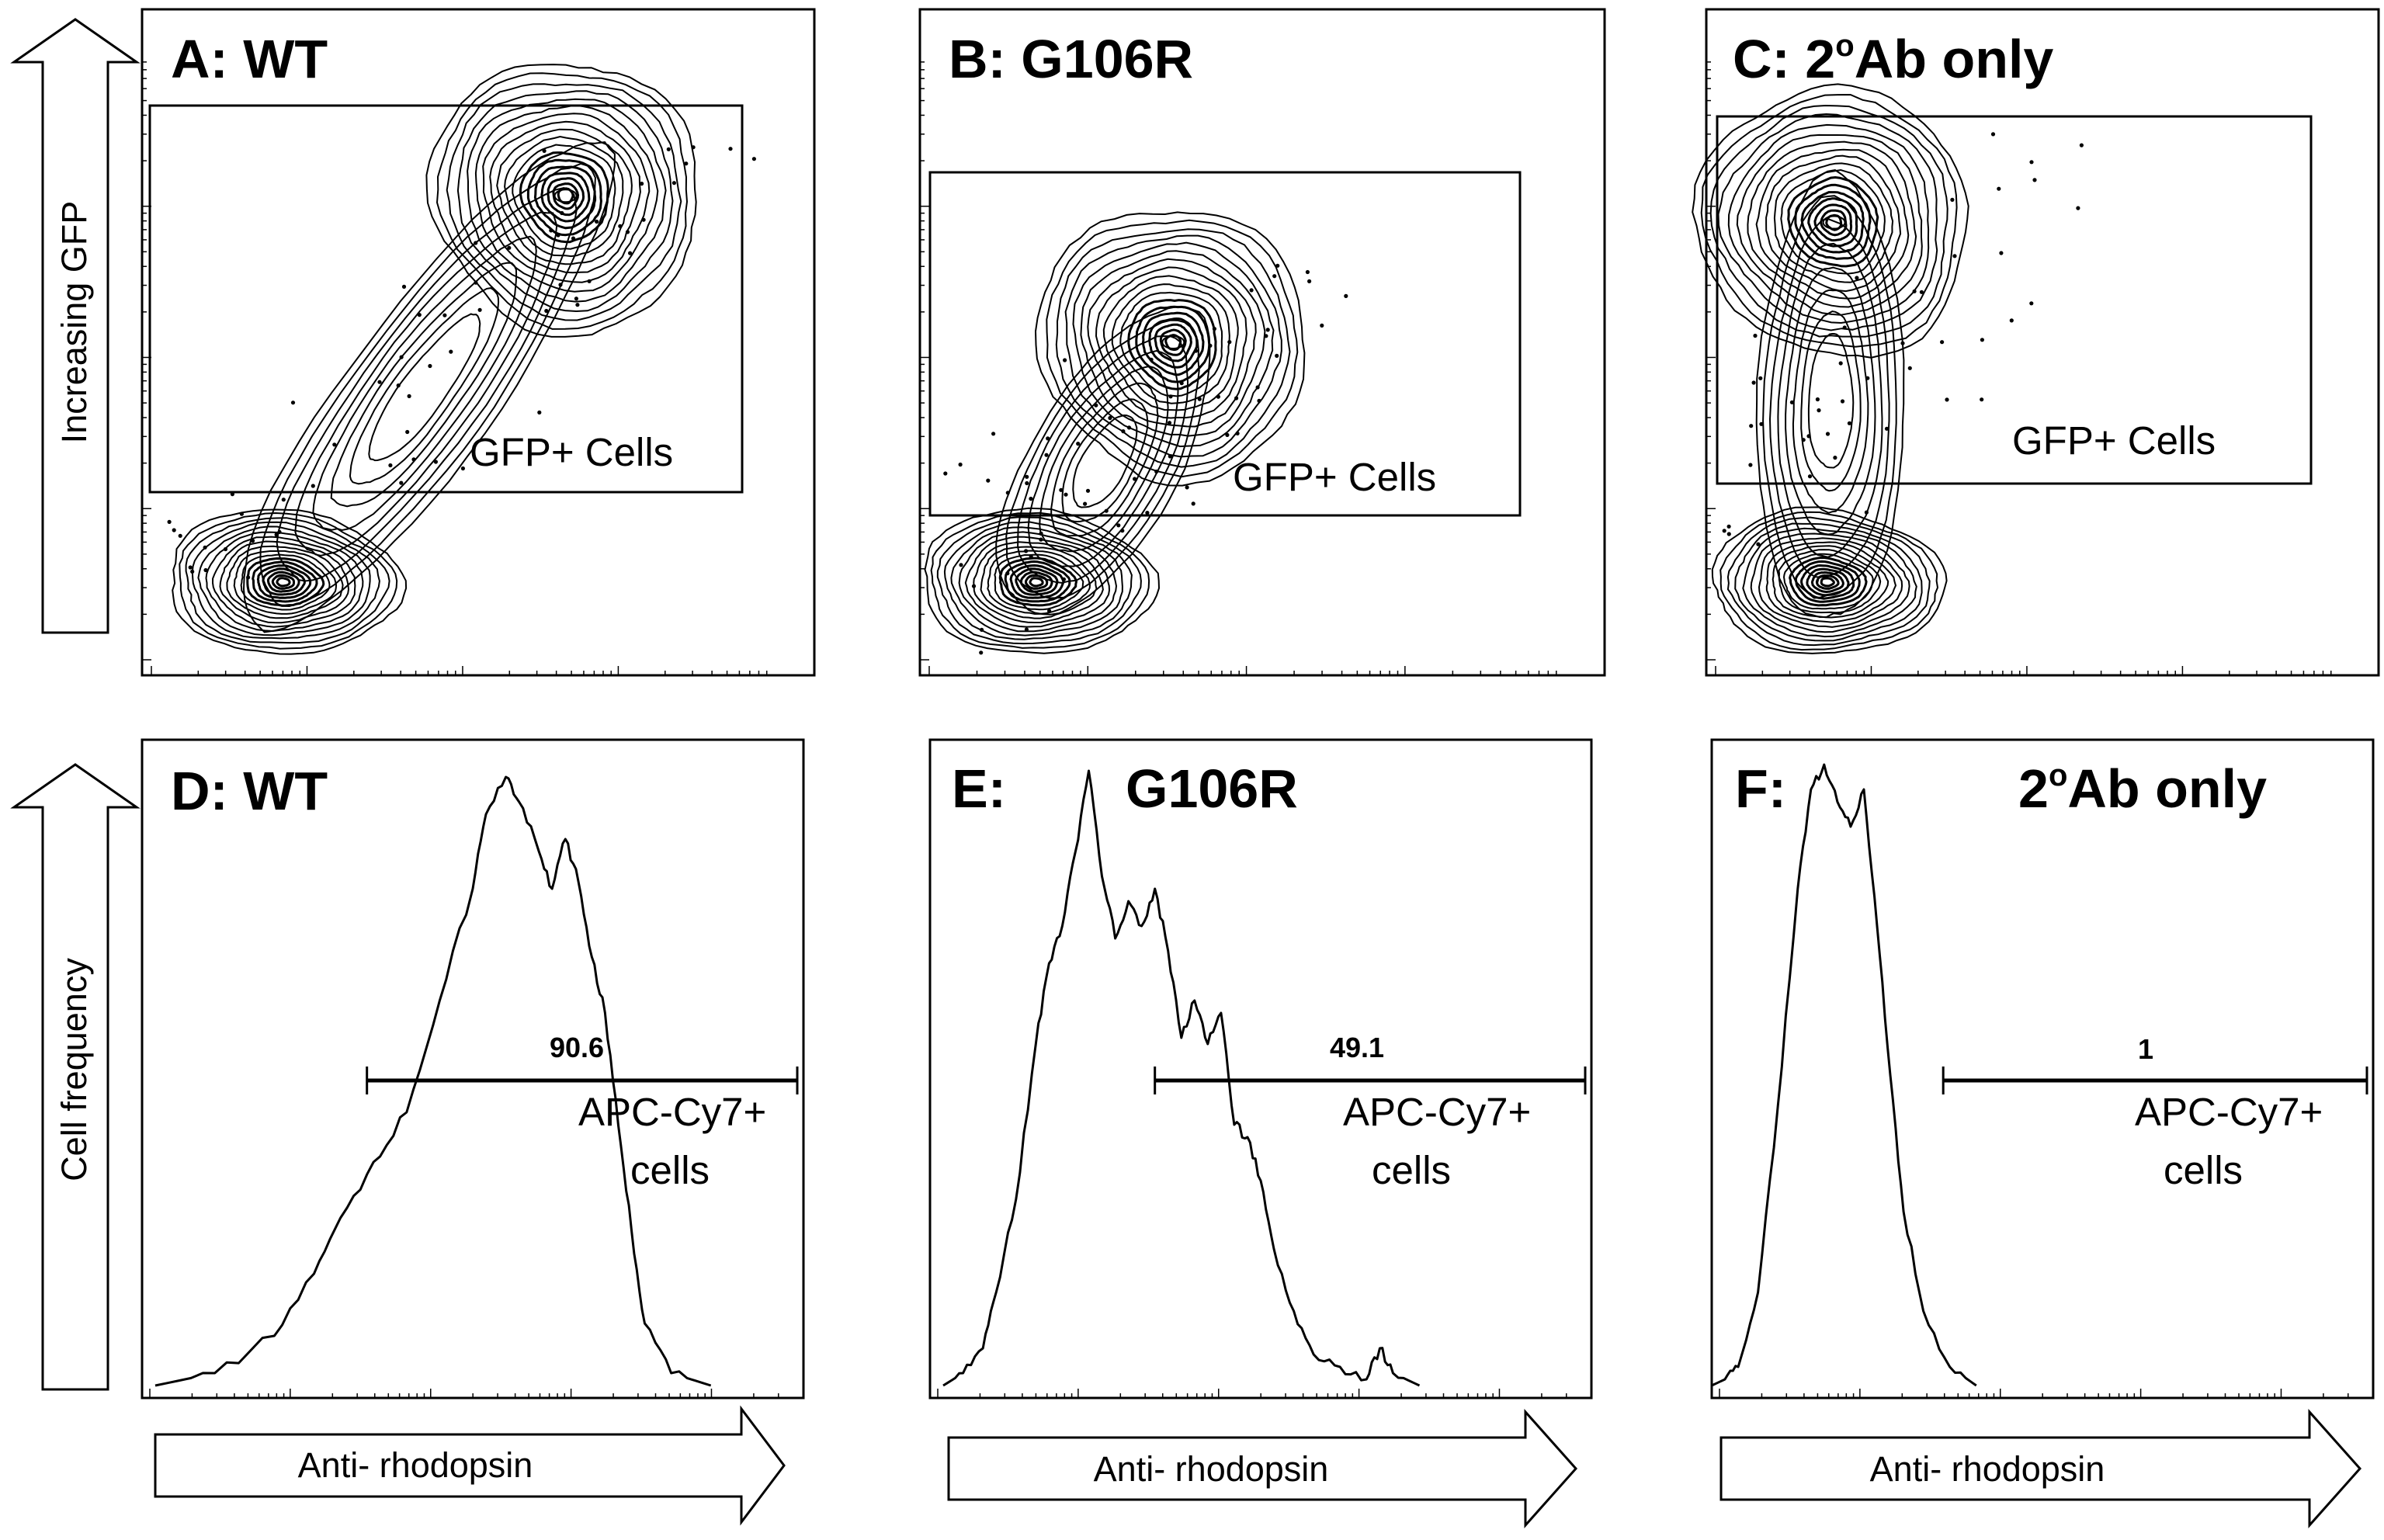 This screenshot has height=1540, width=2384. I want to click on x-arrow-f-shape, so click(2040, 1469).